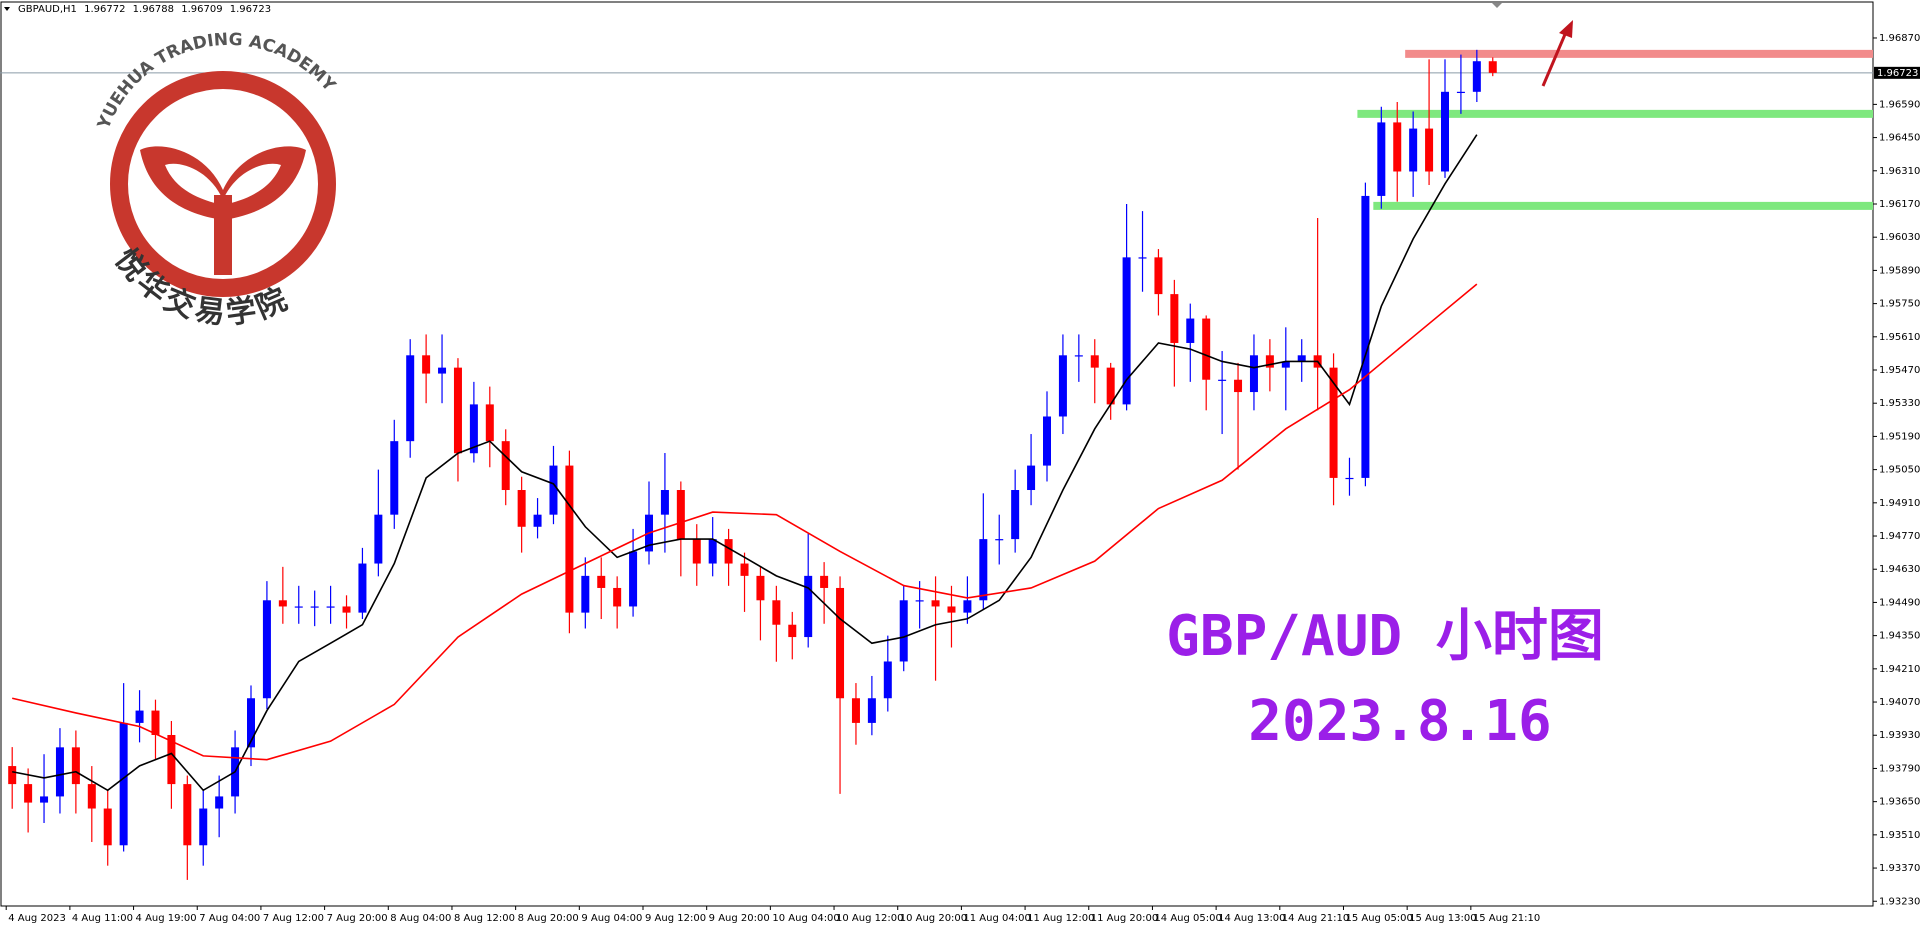 The width and height of the screenshot is (1920, 927). I want to click on x-tick-label: 9 Aug 20:00, so click(739, 918).